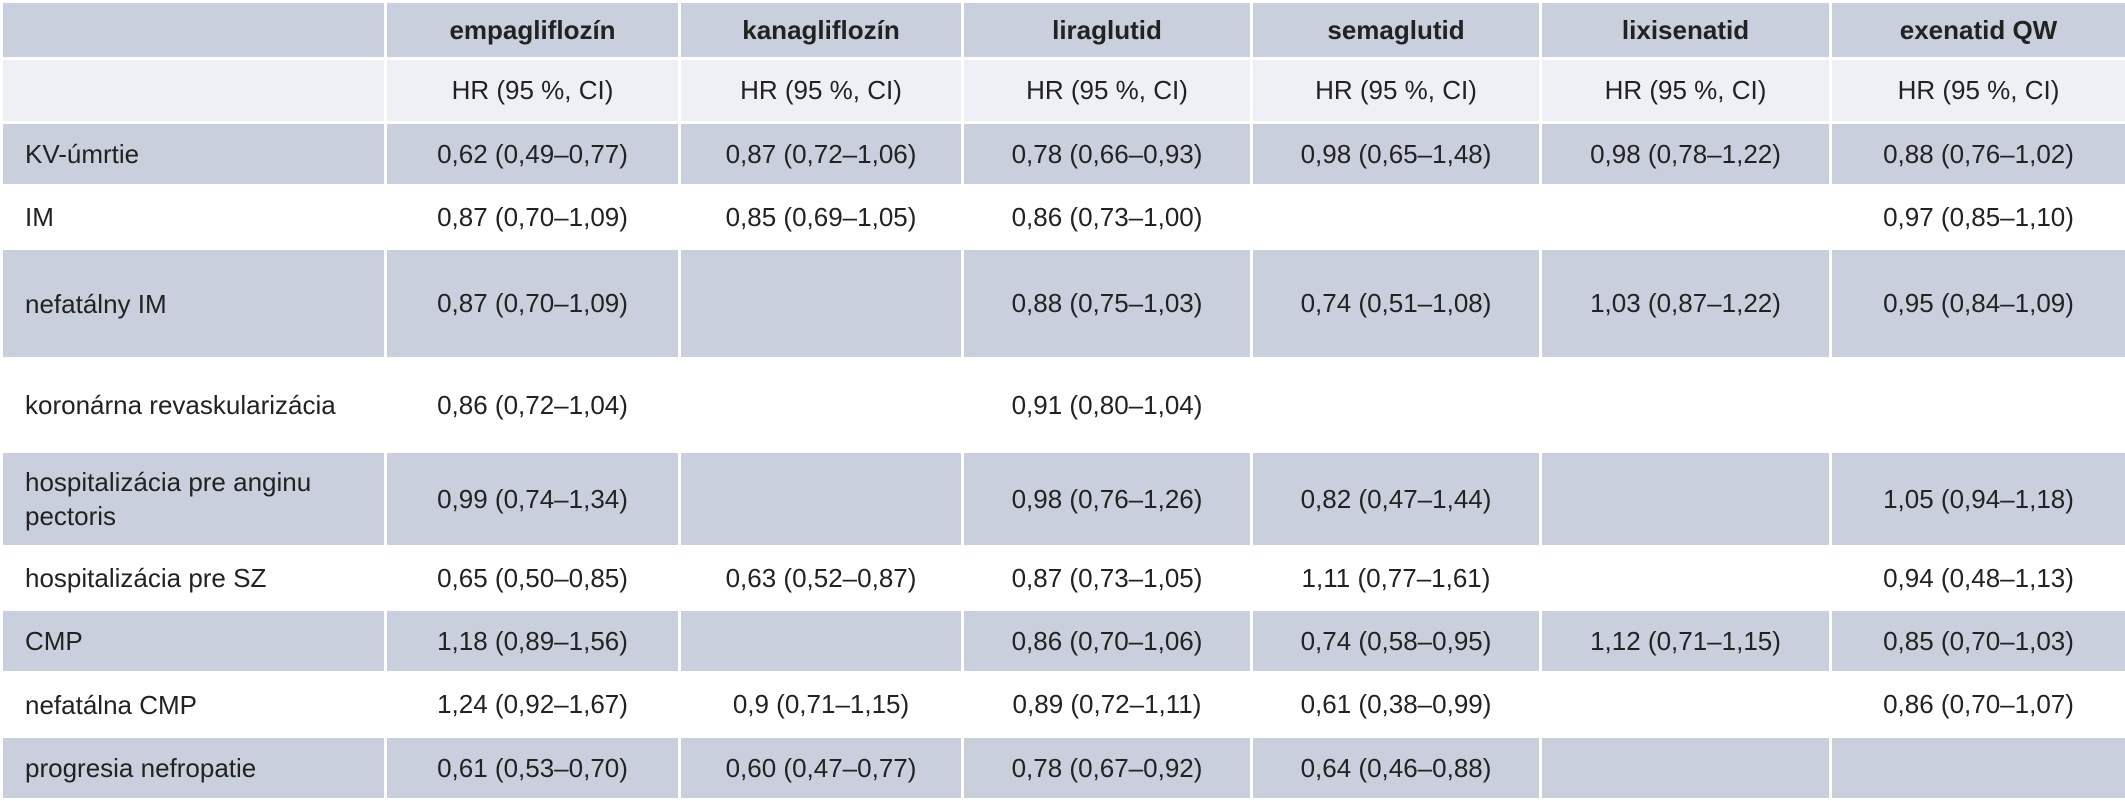 Image resolution: width=2125 pixels, height=801 pixels. Describe the element at coordinates (1107, 705) in the screenshot. I see `hr-cell: 0,89 (0,72–1,11)` at that location.